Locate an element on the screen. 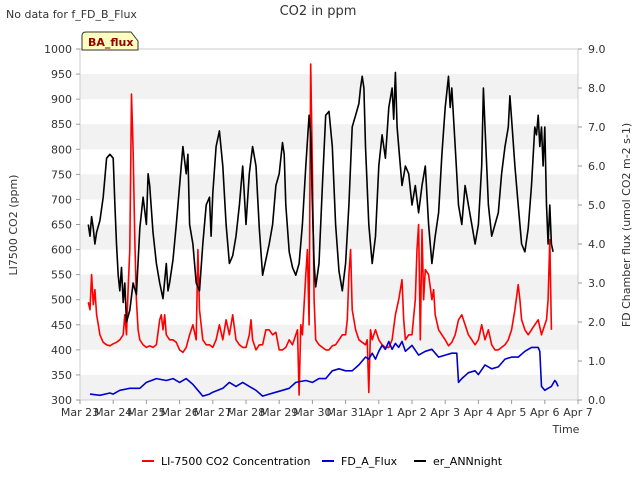 This screenshot has width=640, height=480. badge-shape is located at coordinates (110, 41).